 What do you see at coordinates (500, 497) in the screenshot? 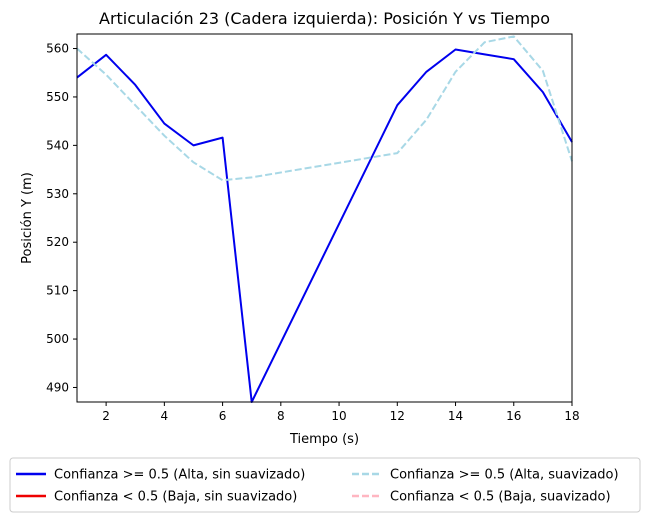
I see `legend-label-4: Confianza < 0.5 (Baja, suavizado)` at bounding box center [500, 497].